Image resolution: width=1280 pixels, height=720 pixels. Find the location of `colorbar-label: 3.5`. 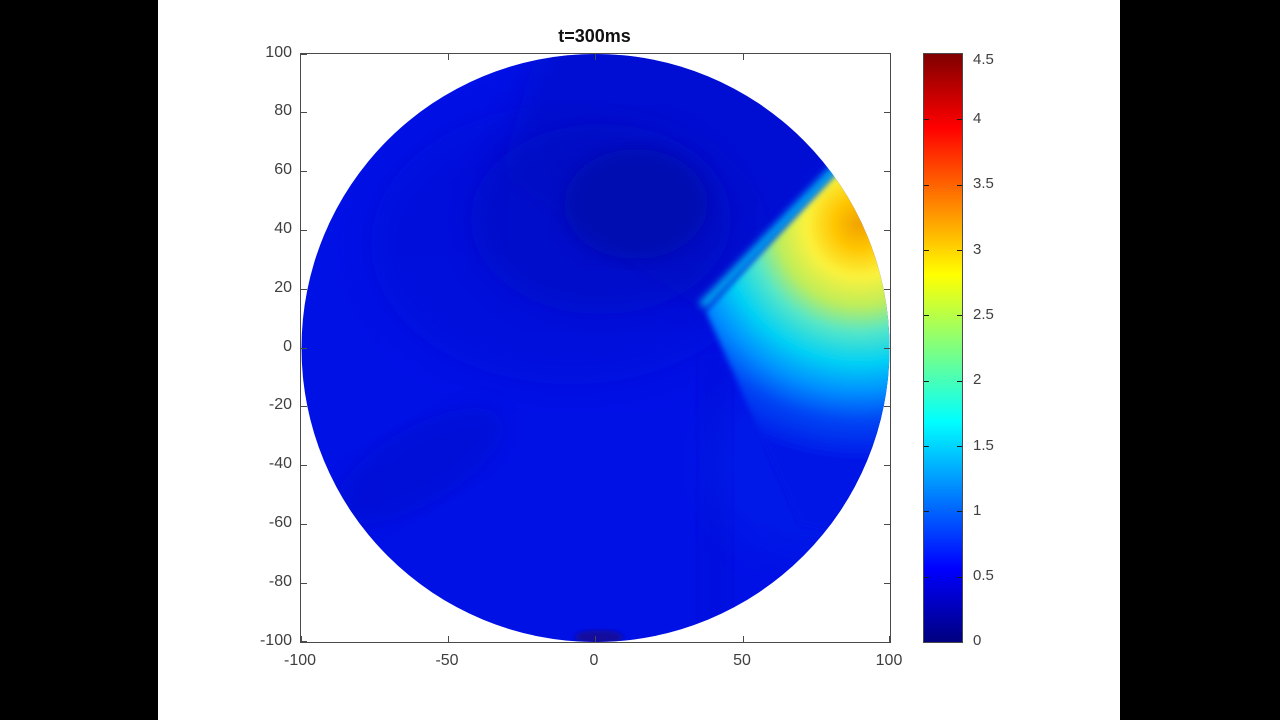

colorbar-label: 3.5 is located at coordinates (983, 183).